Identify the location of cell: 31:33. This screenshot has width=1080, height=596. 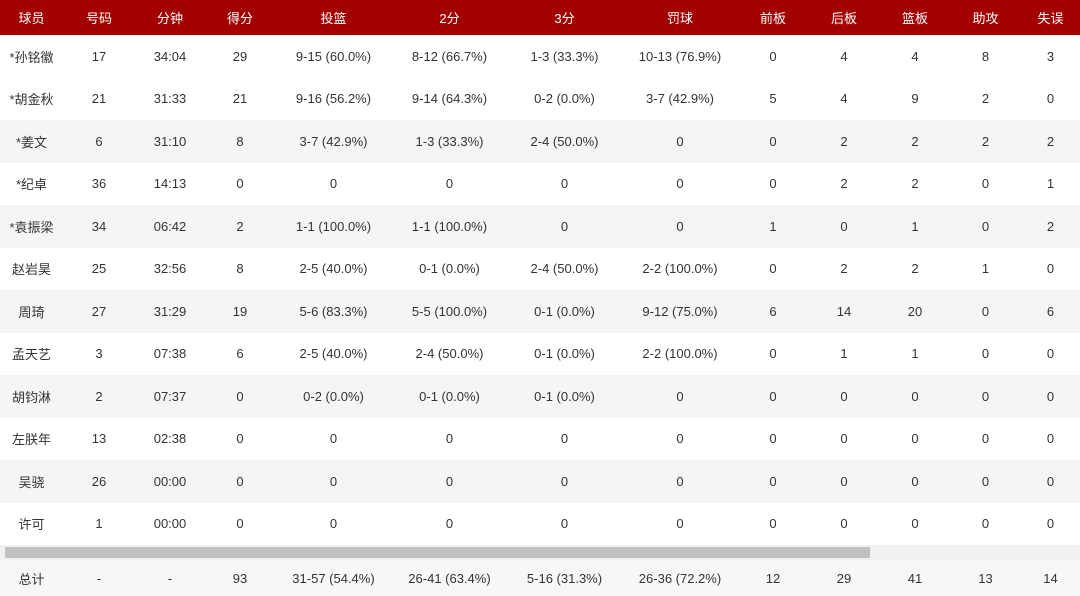
(170, 99).